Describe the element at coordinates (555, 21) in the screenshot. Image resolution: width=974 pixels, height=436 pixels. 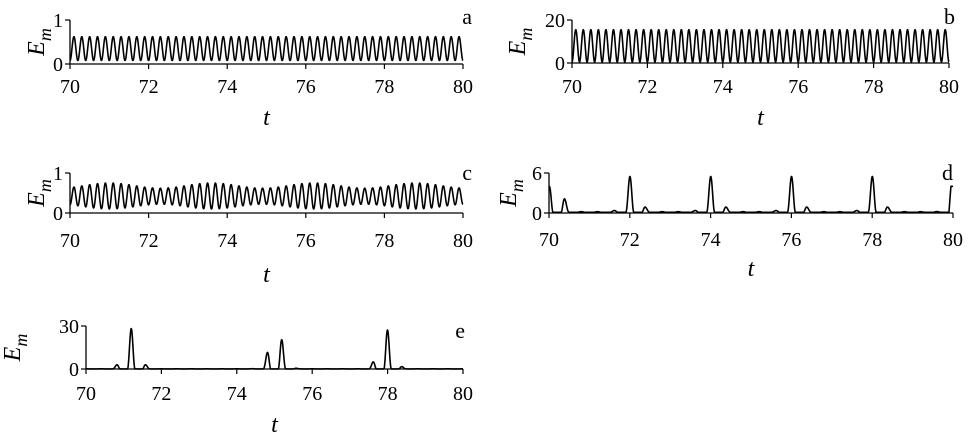
I see `y-tick-label: 20` at that location.